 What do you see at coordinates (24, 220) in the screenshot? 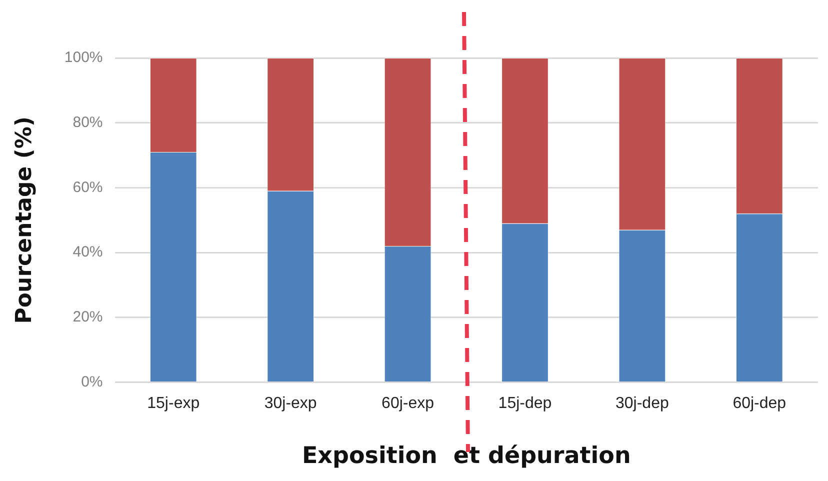
I see `y-axis-title: Pourcentage (%)` at bounding box center [24, 220].